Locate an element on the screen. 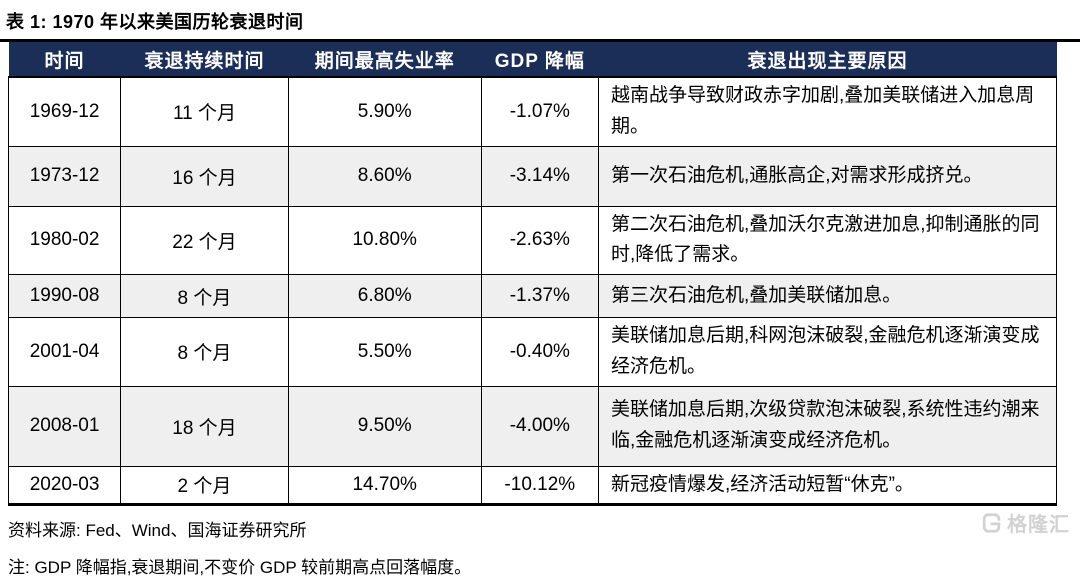  cell-duration: 11 个月 is located at coordinates (204, 111).